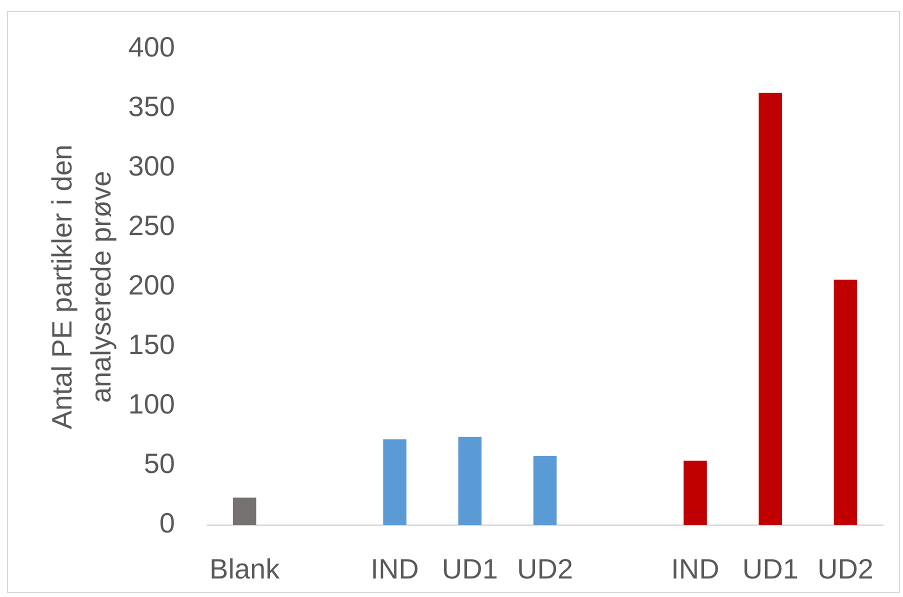 The height and width of the screenshot is (597, 903). Describe the element at coordinates (167, 523) in the screenshot. I see `y-tick-label: 0` at that location.